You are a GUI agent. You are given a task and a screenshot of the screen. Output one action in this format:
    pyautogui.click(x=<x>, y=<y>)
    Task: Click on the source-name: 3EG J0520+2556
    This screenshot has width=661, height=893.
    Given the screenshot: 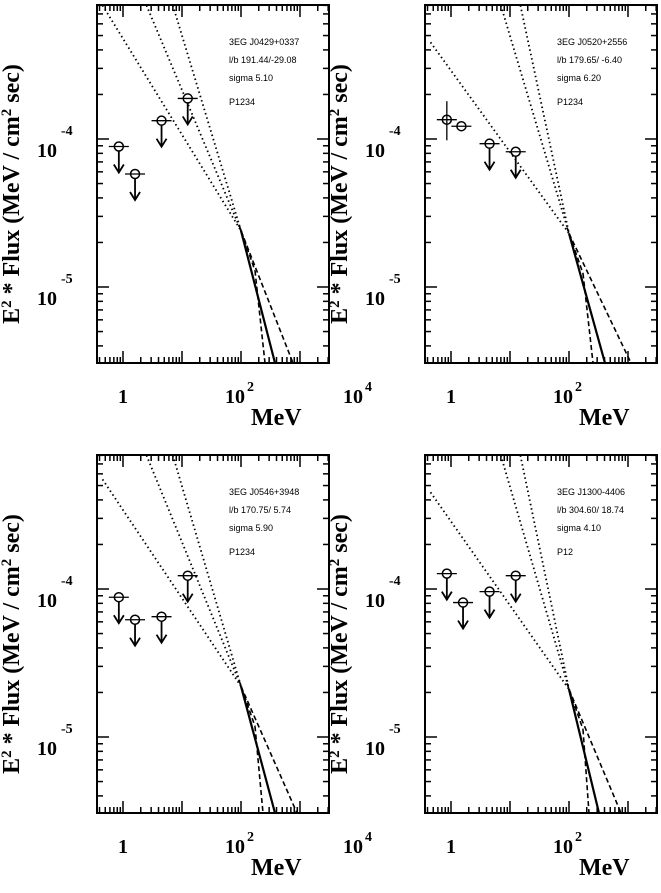 What is the action you would take?
    pyautogui.click(x=592, y=42)
    